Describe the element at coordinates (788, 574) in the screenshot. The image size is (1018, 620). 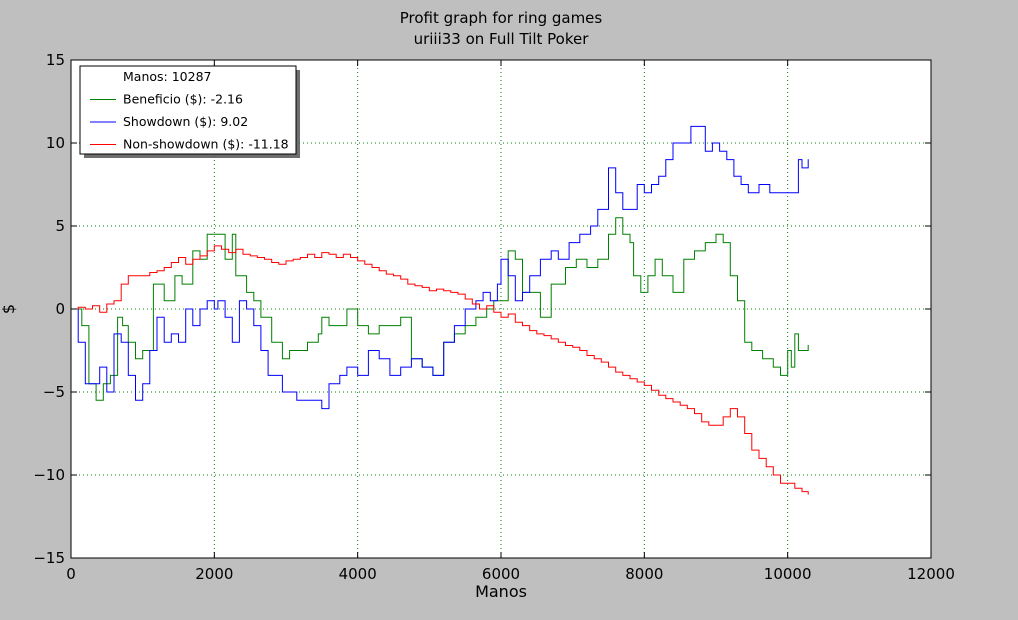
I see `x-tick-label: 10000` at that location.